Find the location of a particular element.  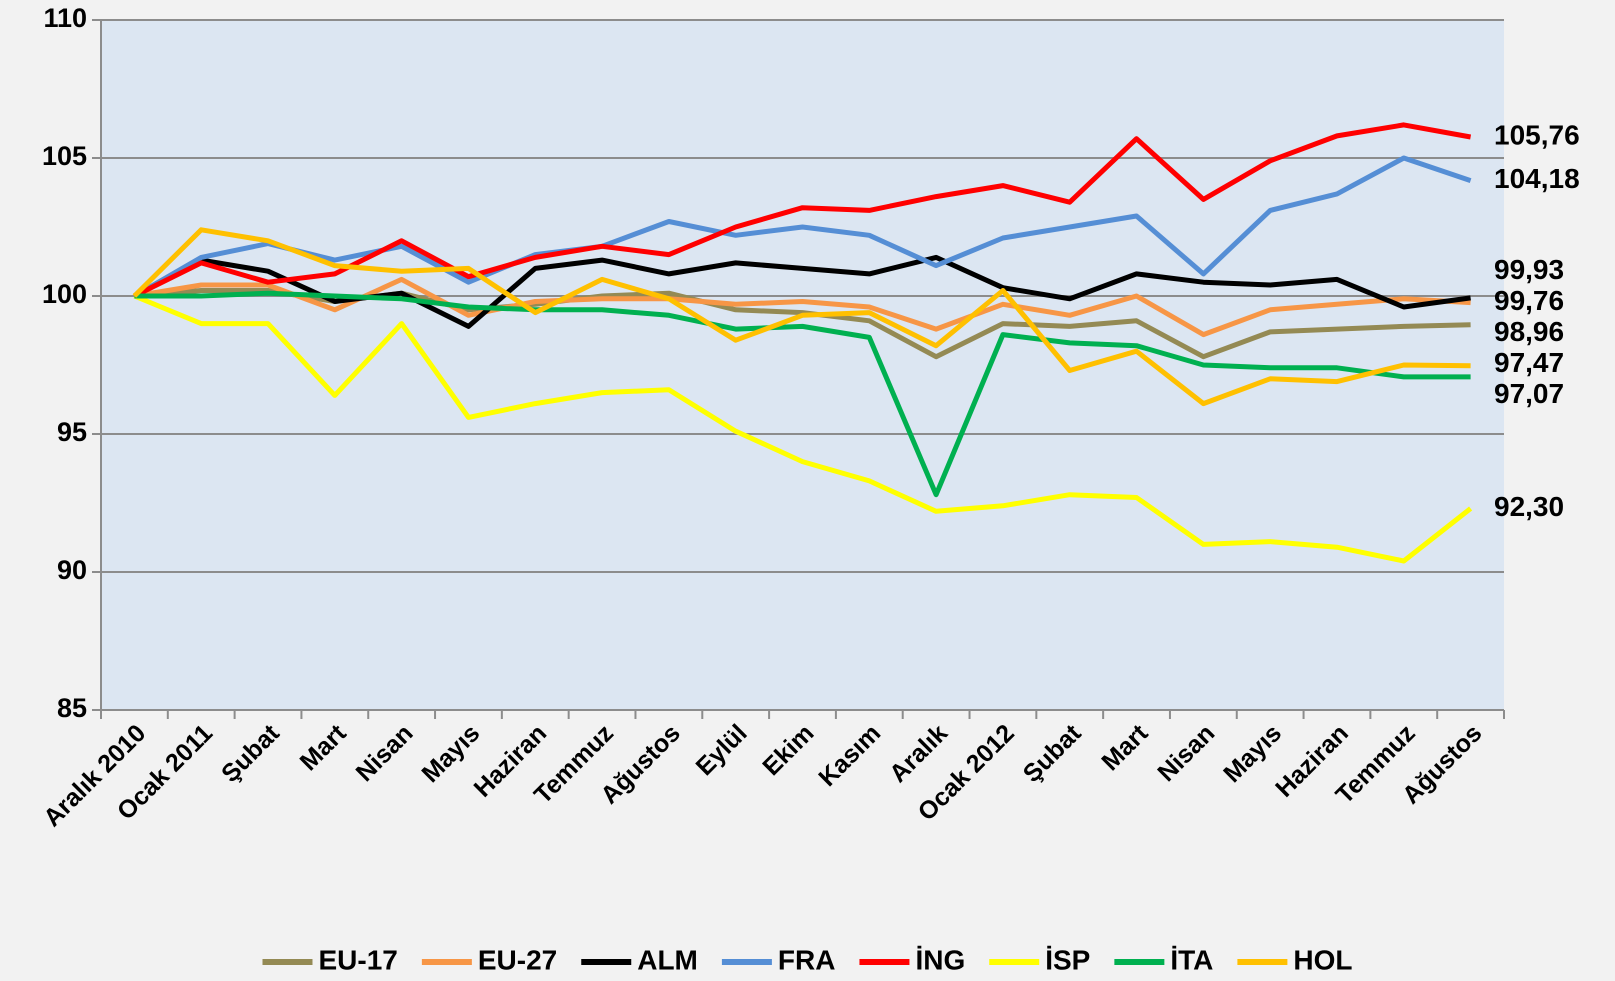

value-label: 97,07 is located at coordinates (1529, 393).